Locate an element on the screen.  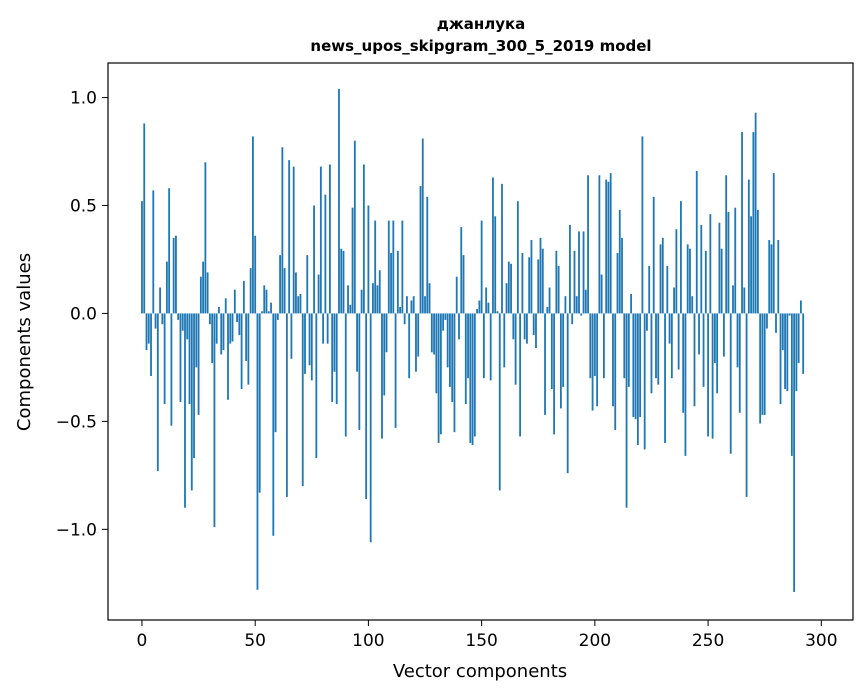
y-tick-label-0: −1.0 is located at coordinates (76, 530).